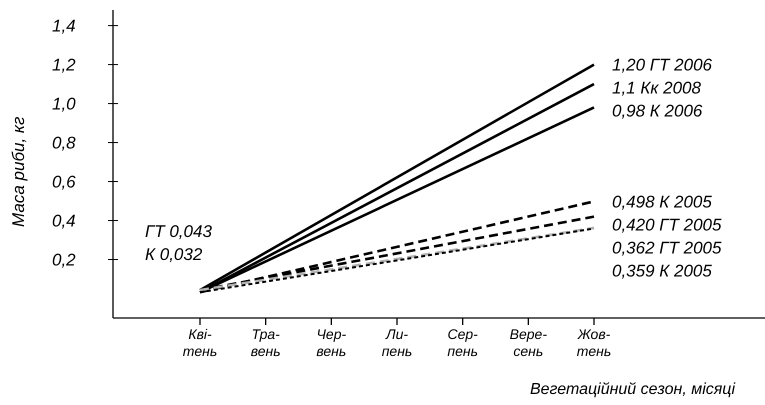 This screenshot has width=765, height=405. I want to click on annotation: К 0,032, so click(174, 254).